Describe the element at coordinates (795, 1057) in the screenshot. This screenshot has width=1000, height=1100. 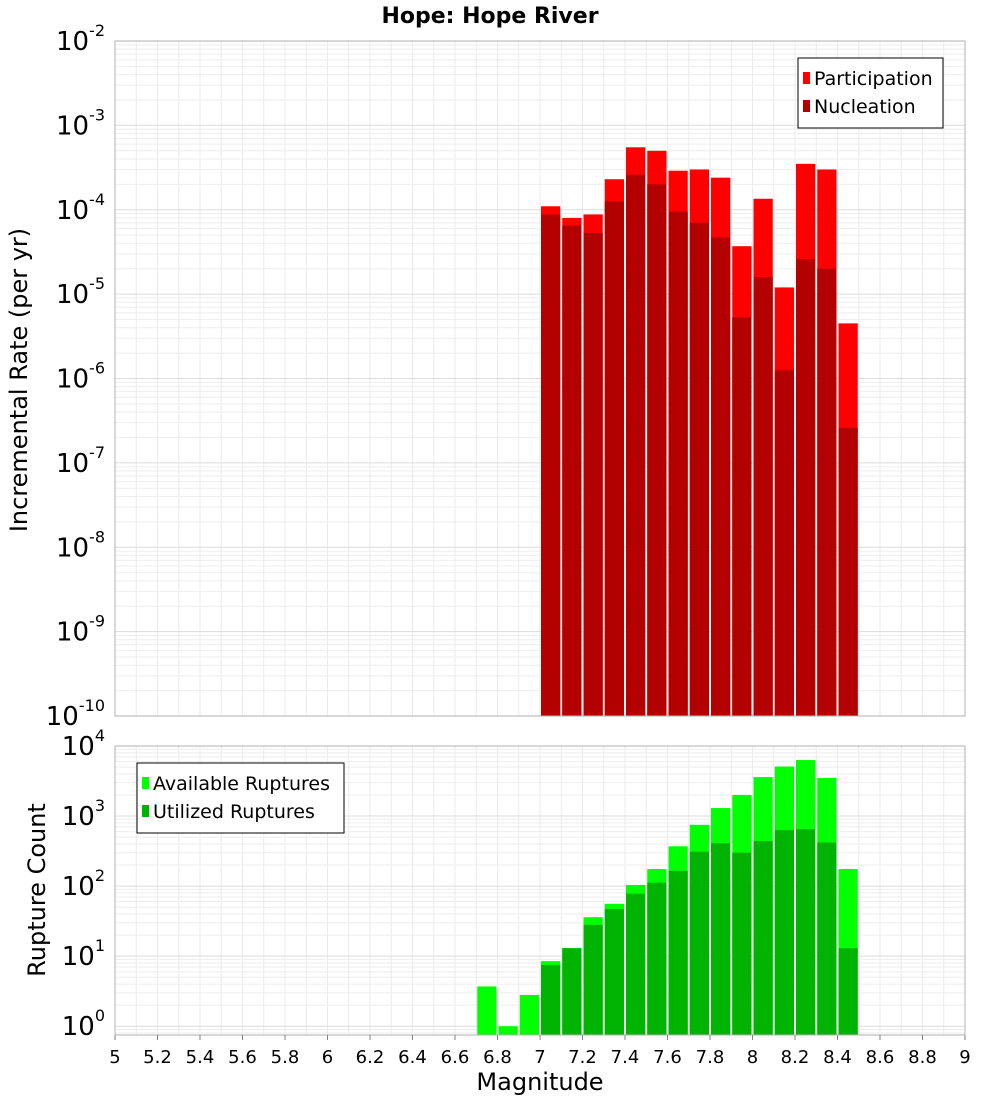
I see `x-tick-label: 8.2` at that location.